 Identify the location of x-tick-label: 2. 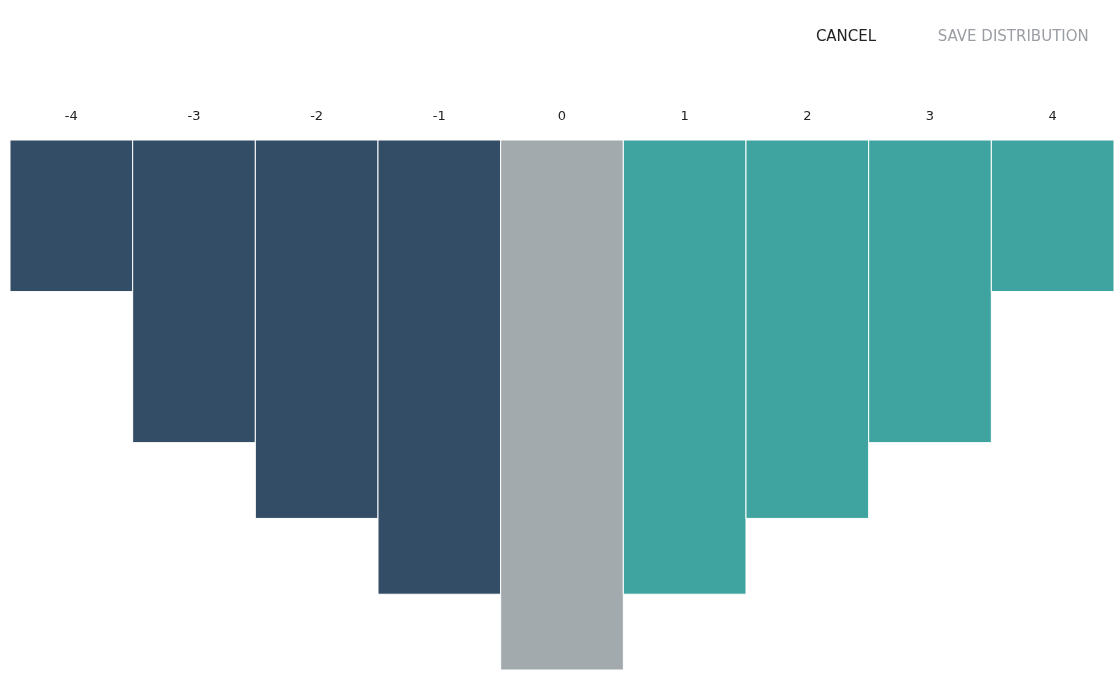
(807, 115).